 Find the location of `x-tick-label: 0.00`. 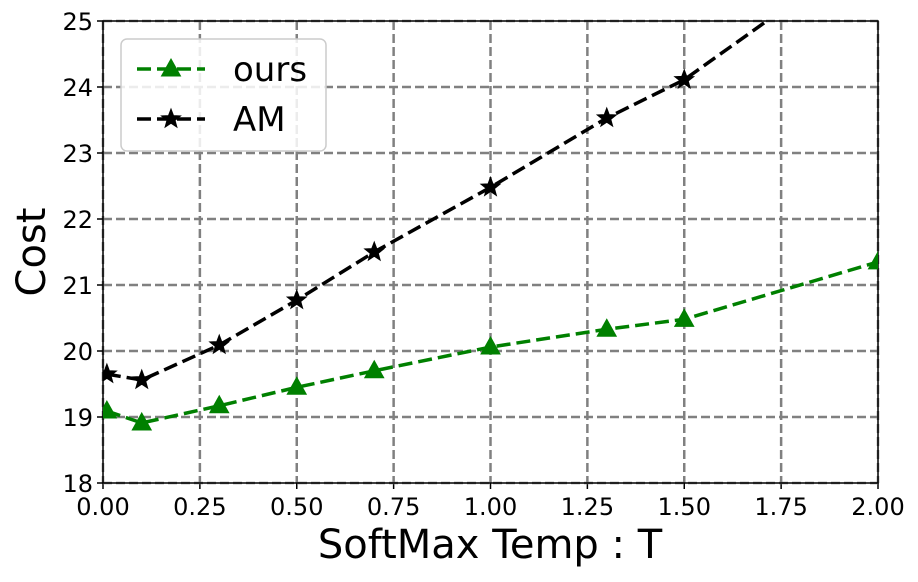

x-tick-label: 0.00 is located at coordinates (102, 507).